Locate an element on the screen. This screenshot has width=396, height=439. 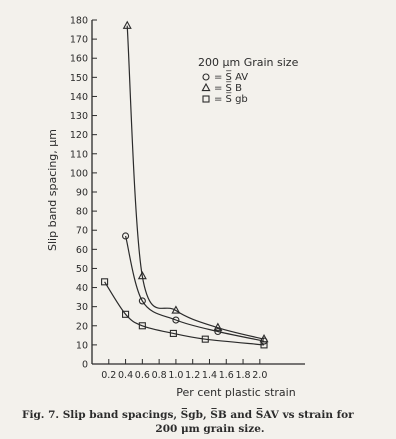
x-axis-label: Per cent plastic strain is located at coordinates (235, 392).